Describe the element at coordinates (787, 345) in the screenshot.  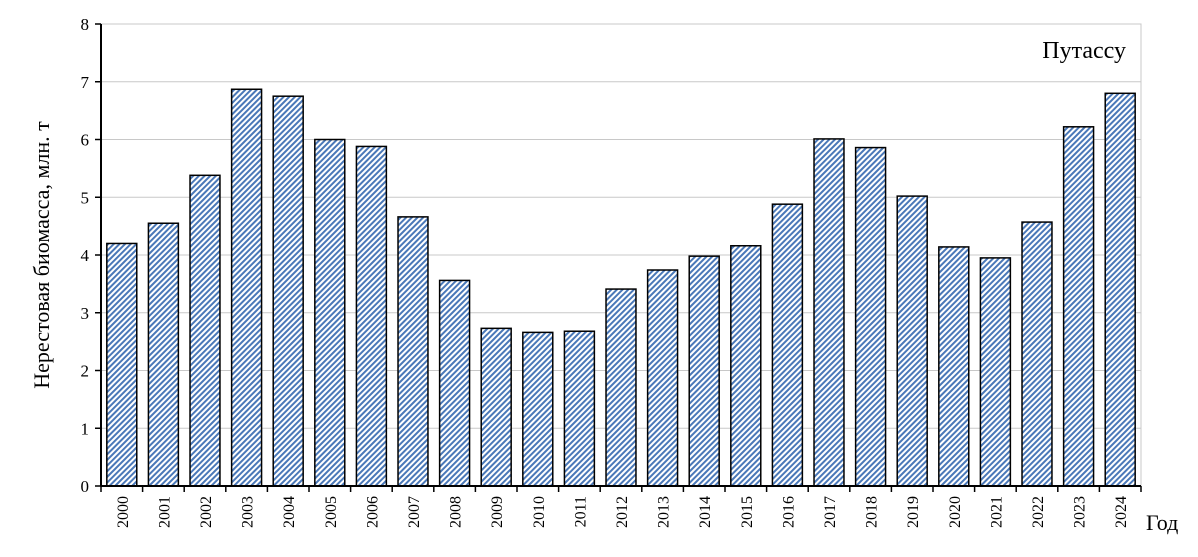
I see `bar-2016` at that location.